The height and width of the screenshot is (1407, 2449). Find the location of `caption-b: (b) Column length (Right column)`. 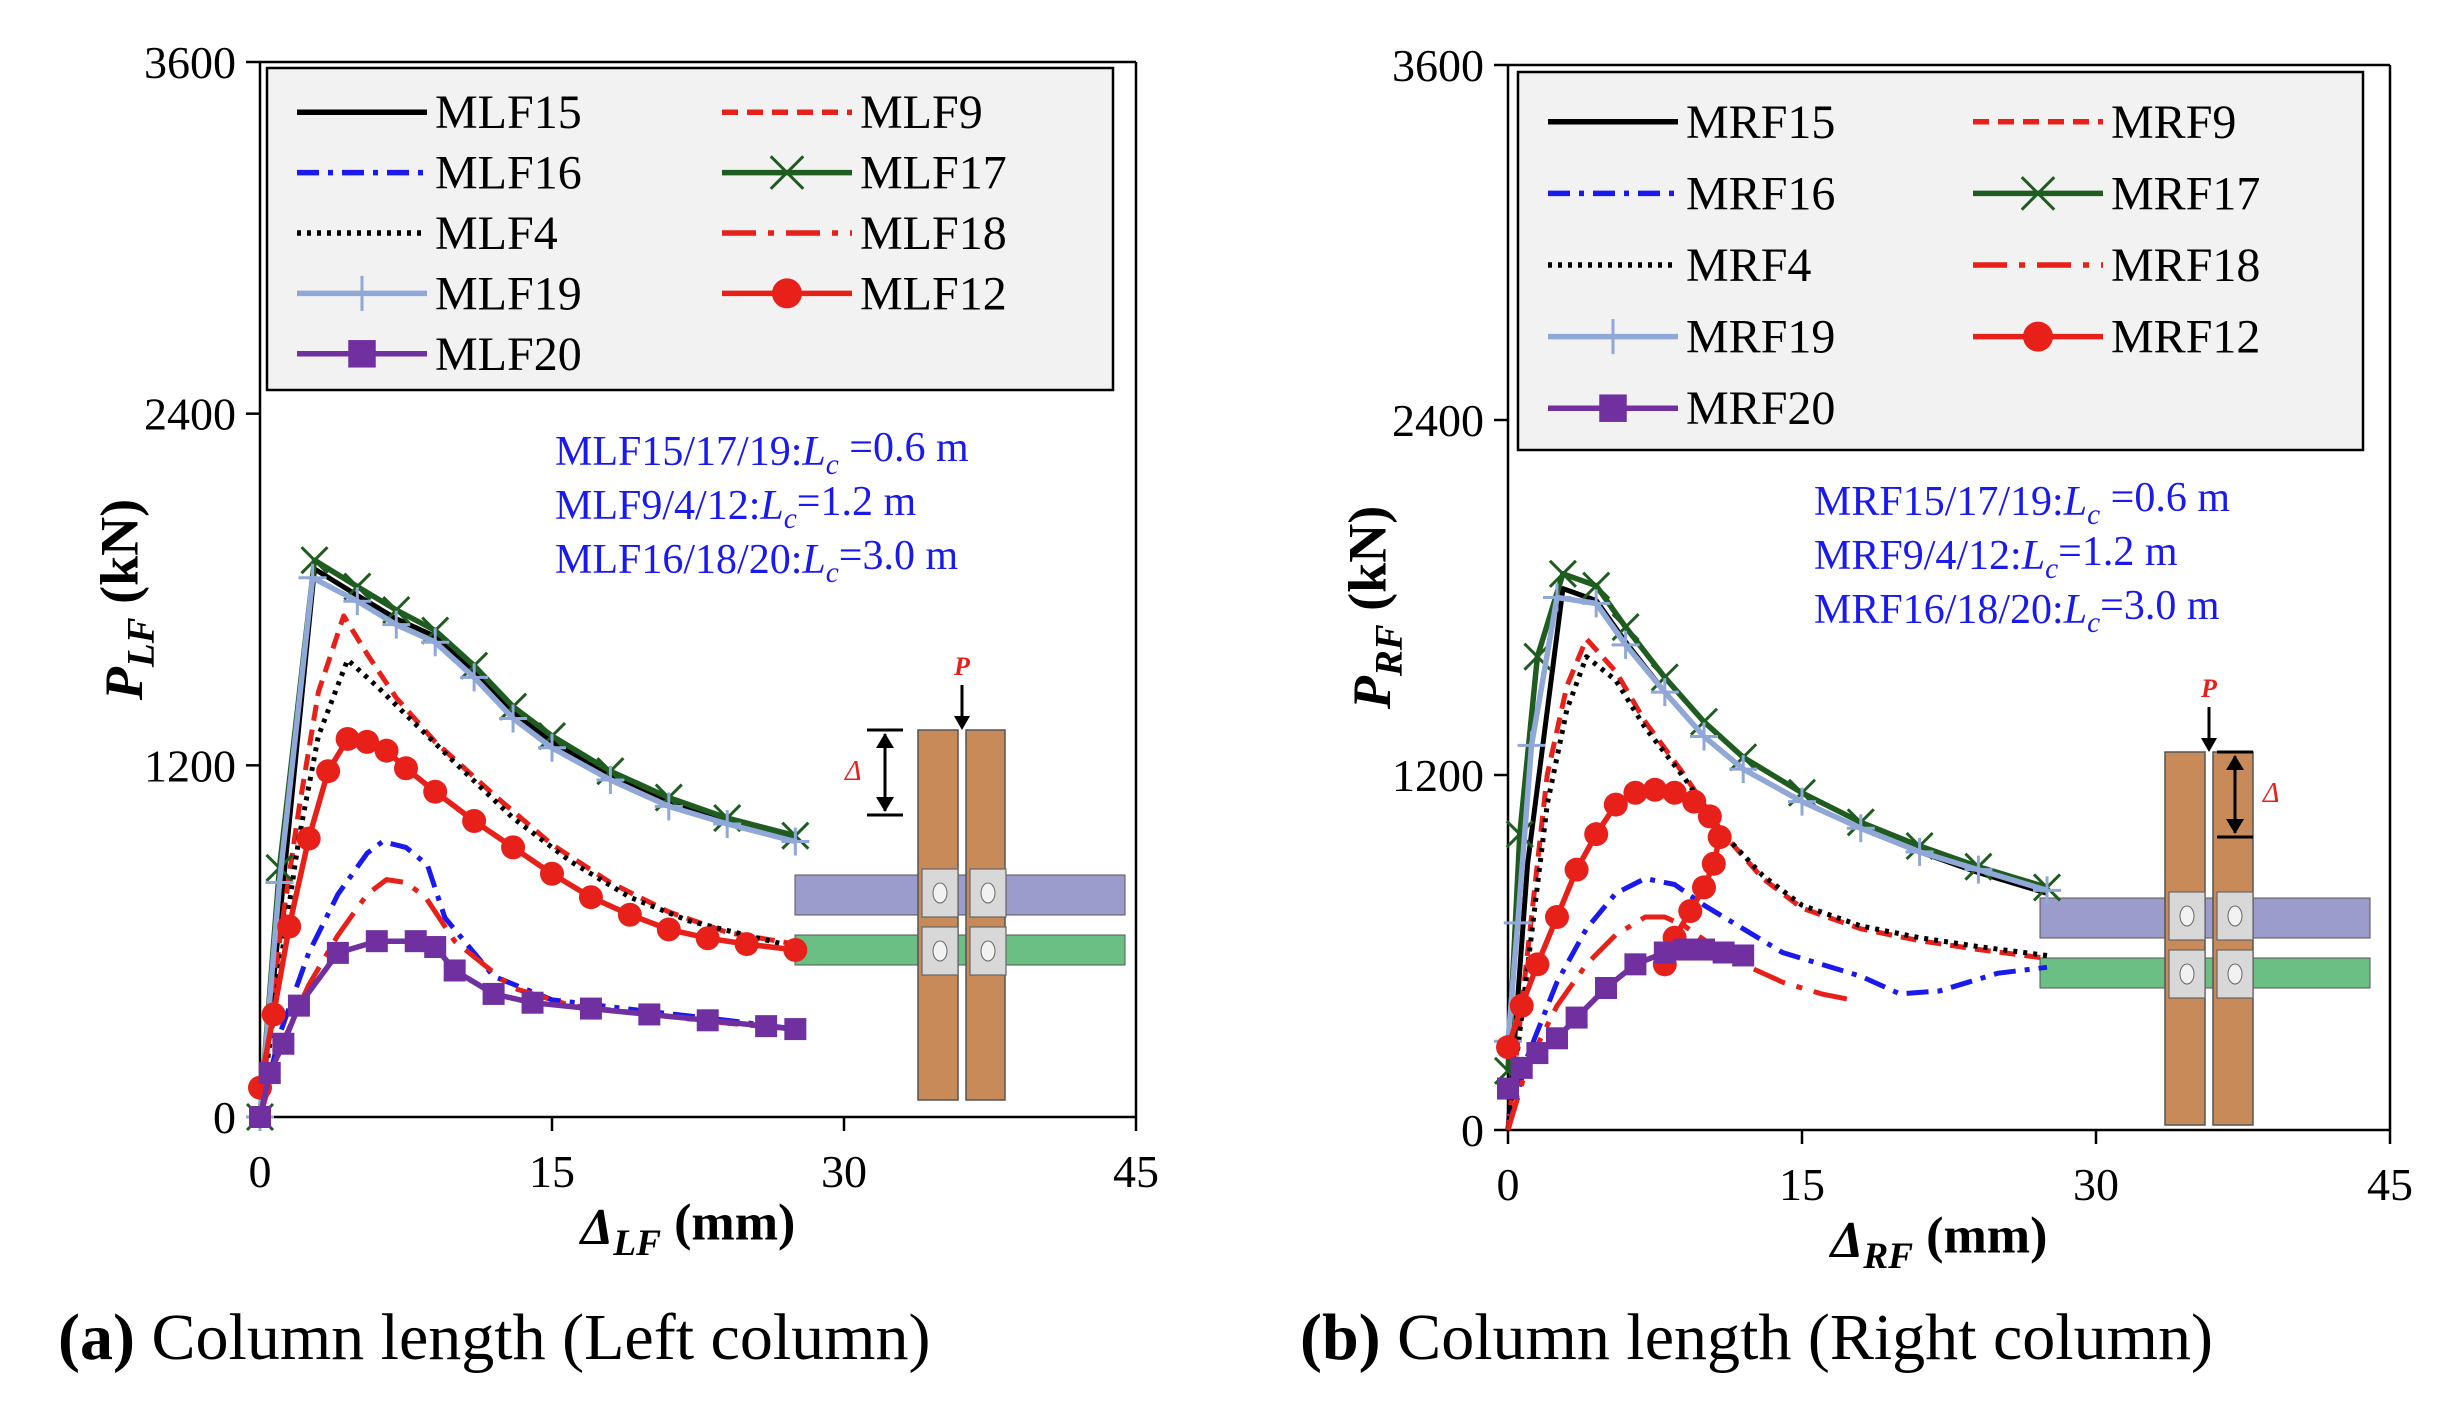

caption-b: (b) Column length (Right column) is located at coordinates (1756, 1338).